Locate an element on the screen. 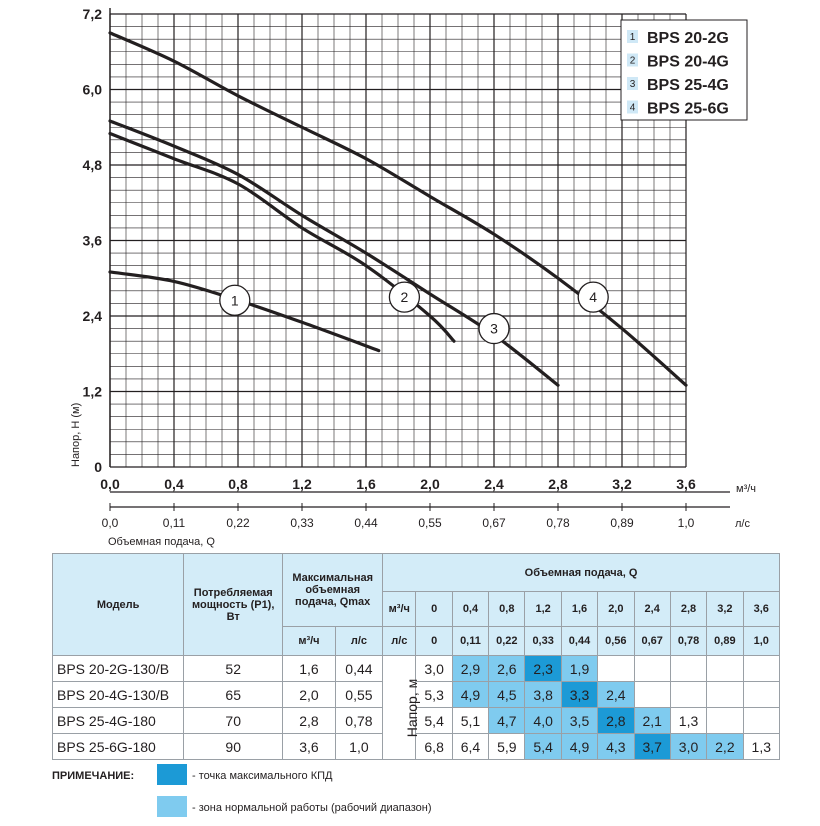  header-model: Модель is located at coordinates (118, 604).